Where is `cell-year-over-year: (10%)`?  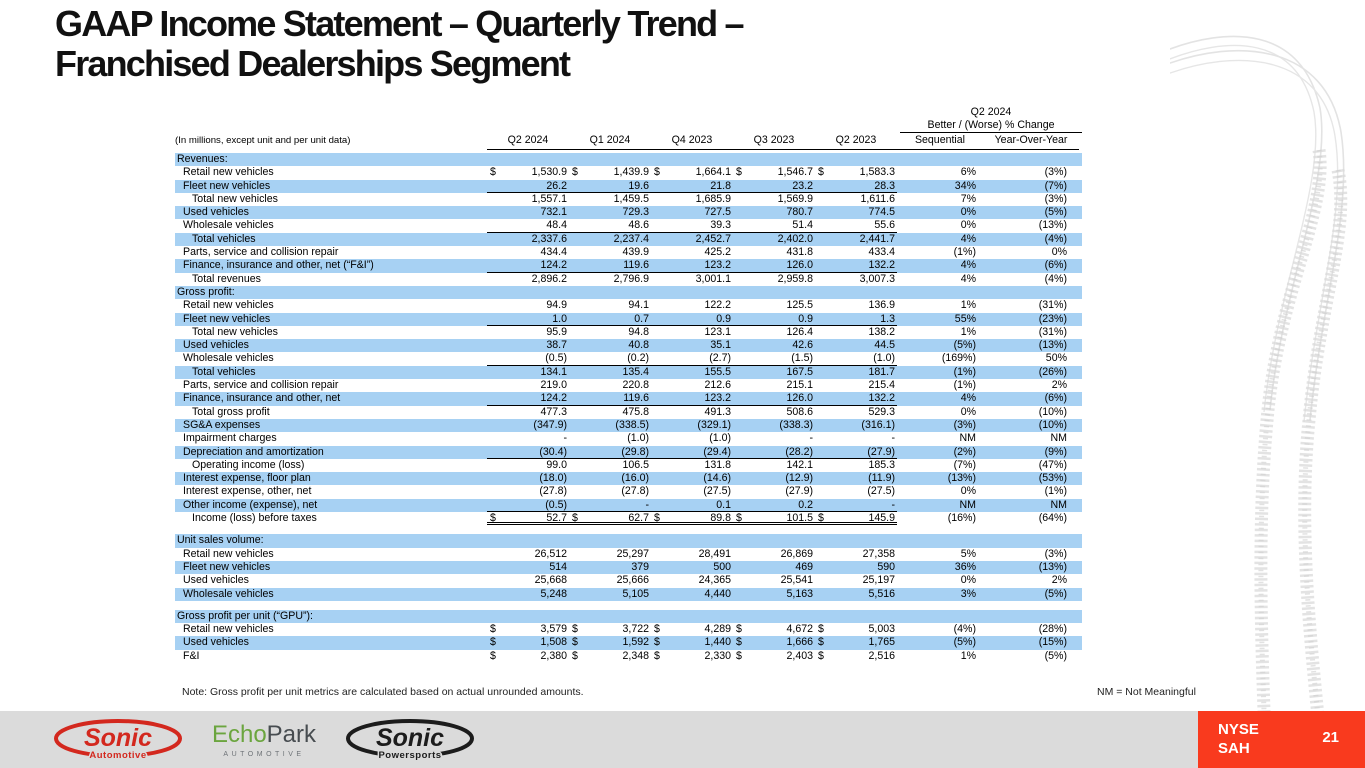 cell-year-over-year: (10%) is located at coordinates (1052, 424).